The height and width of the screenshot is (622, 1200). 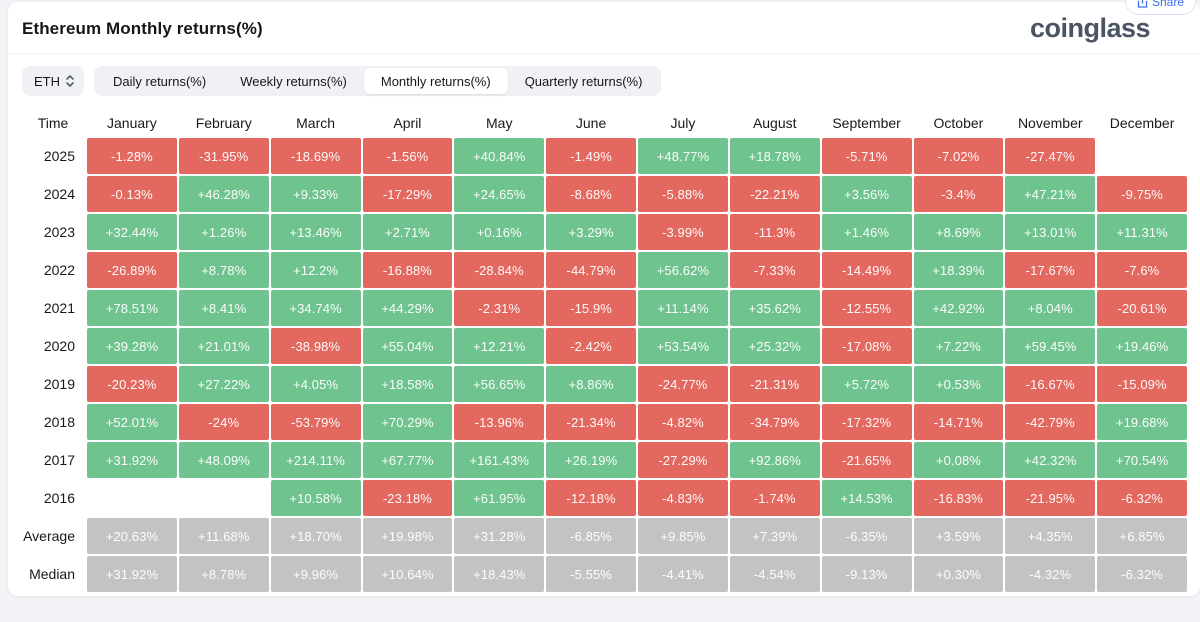 What do you see at coordinates (774, 156) in the screenshot?
I see `return-cell: +18.78%` at bounding box center [774, 156].